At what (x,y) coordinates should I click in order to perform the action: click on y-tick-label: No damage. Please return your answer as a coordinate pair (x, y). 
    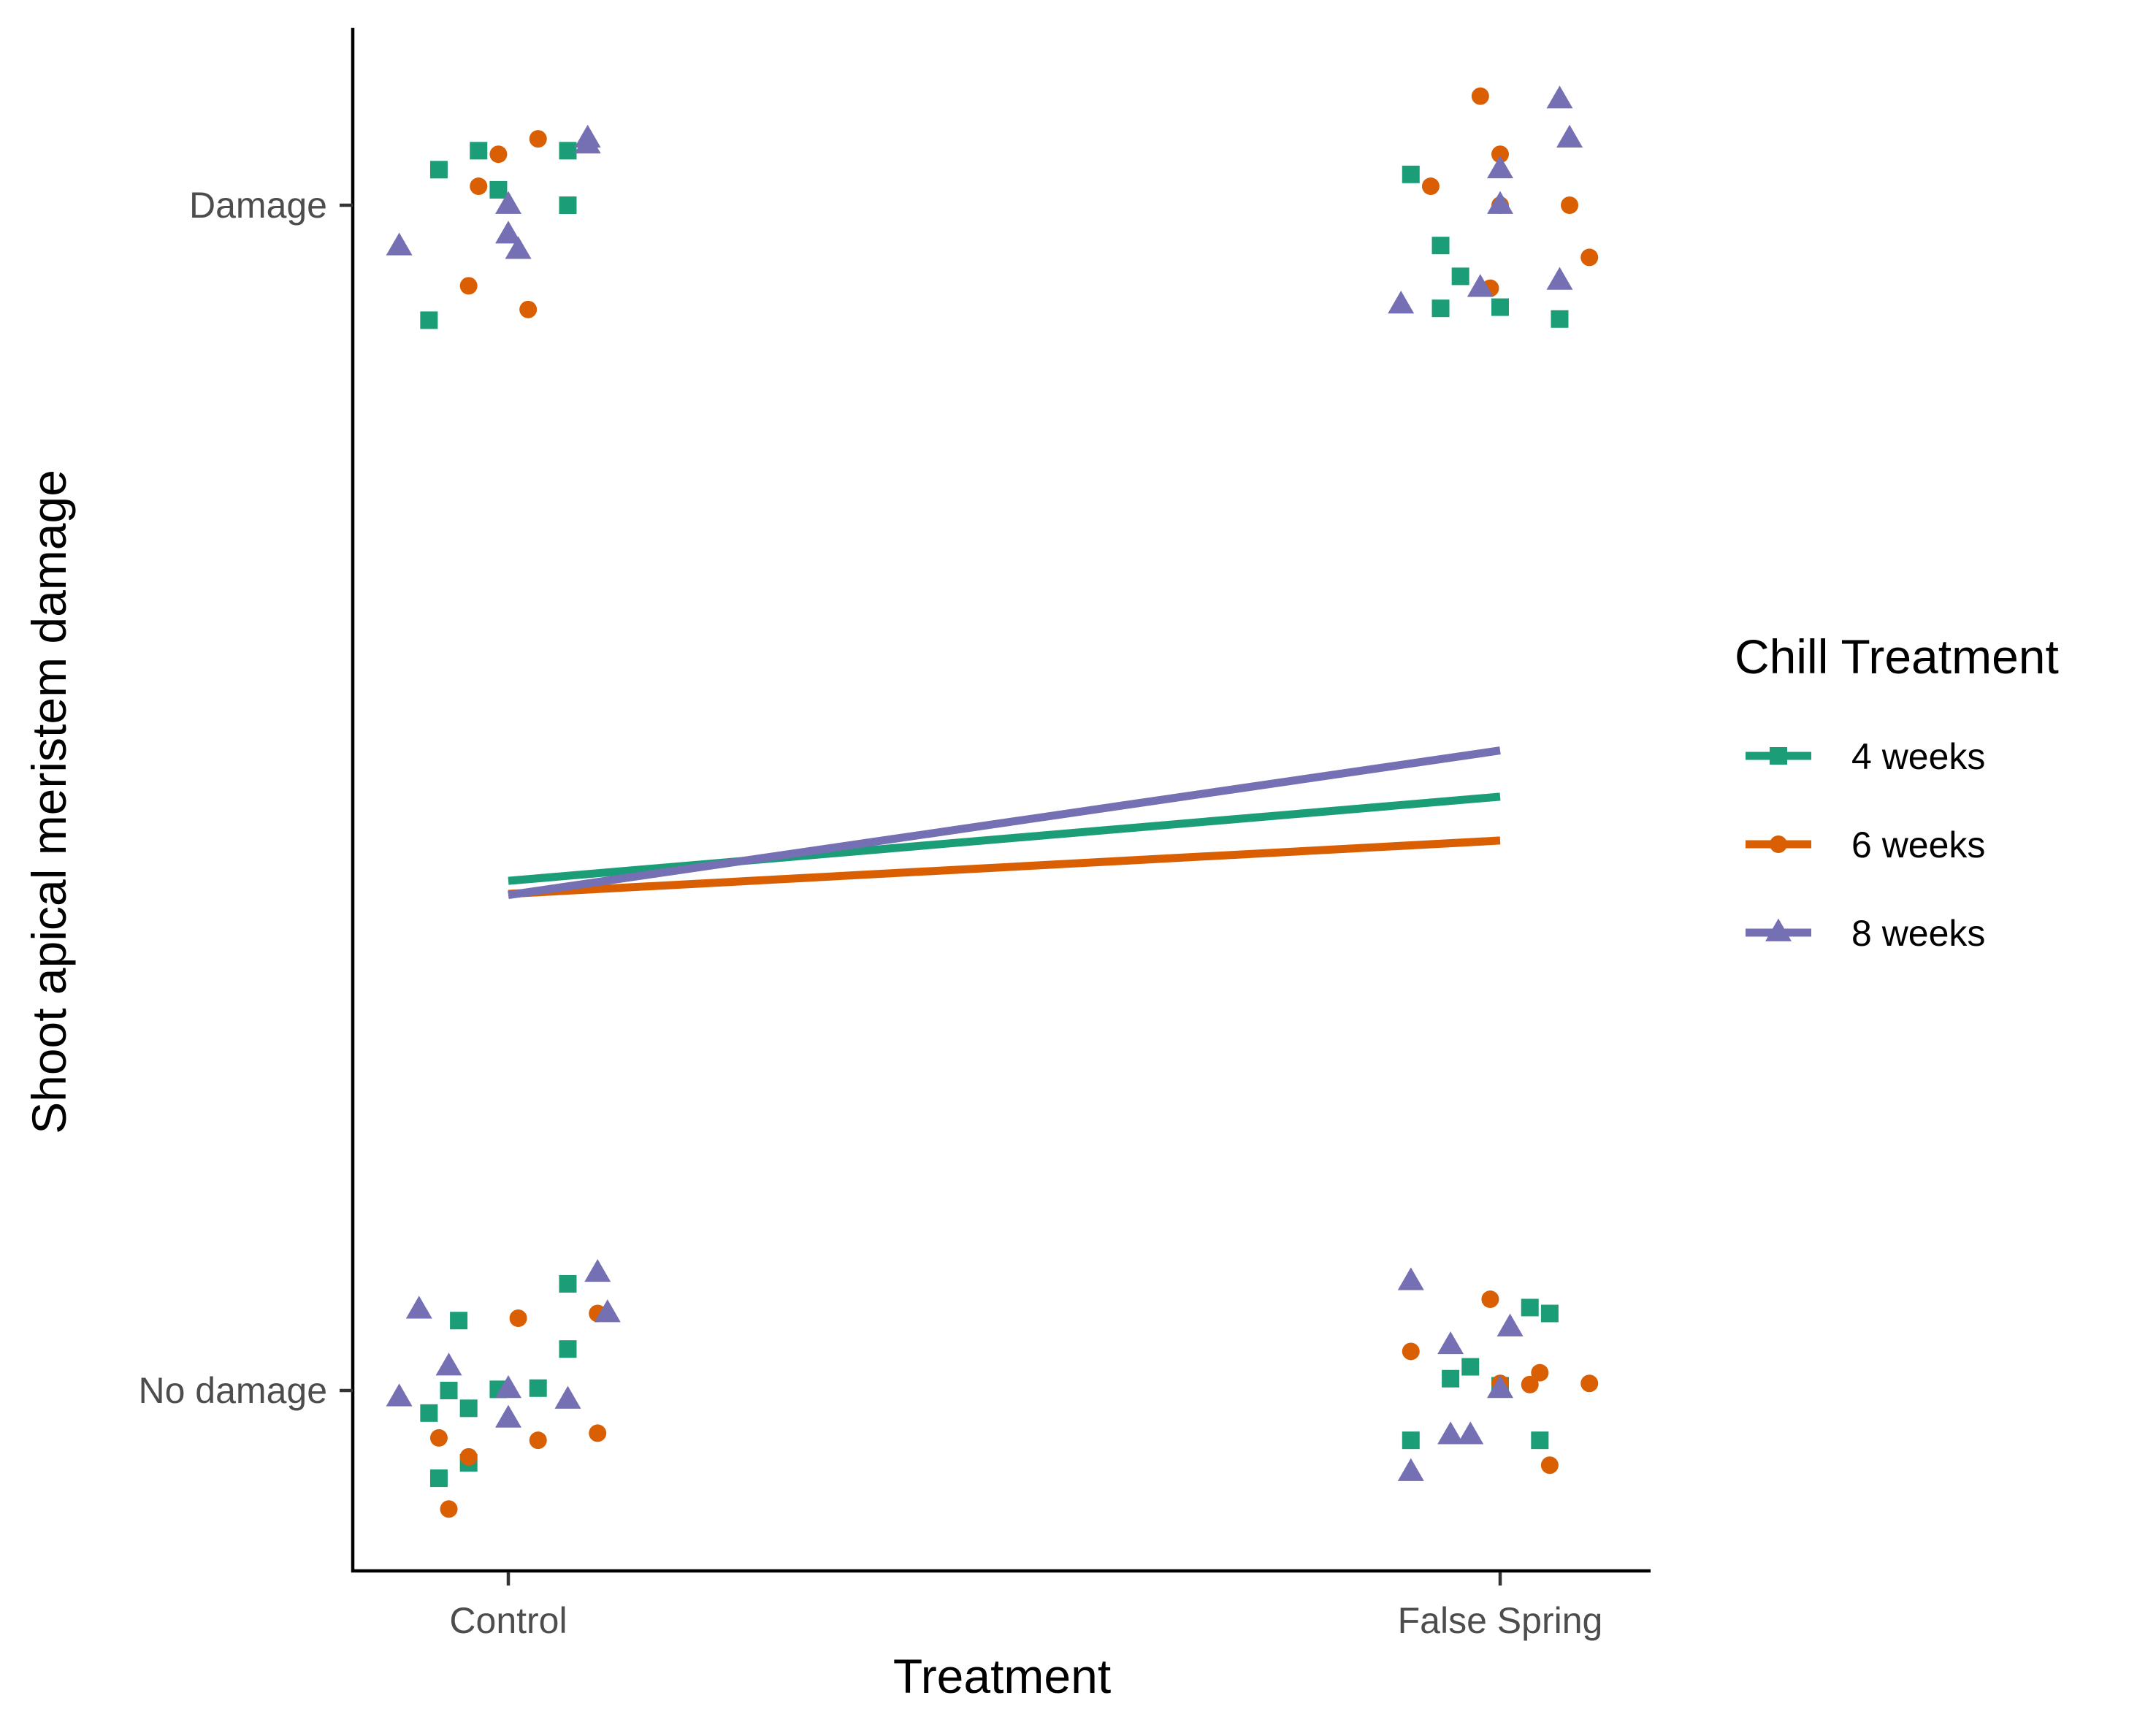
    Looking at the image, I should click on (234, 1390).